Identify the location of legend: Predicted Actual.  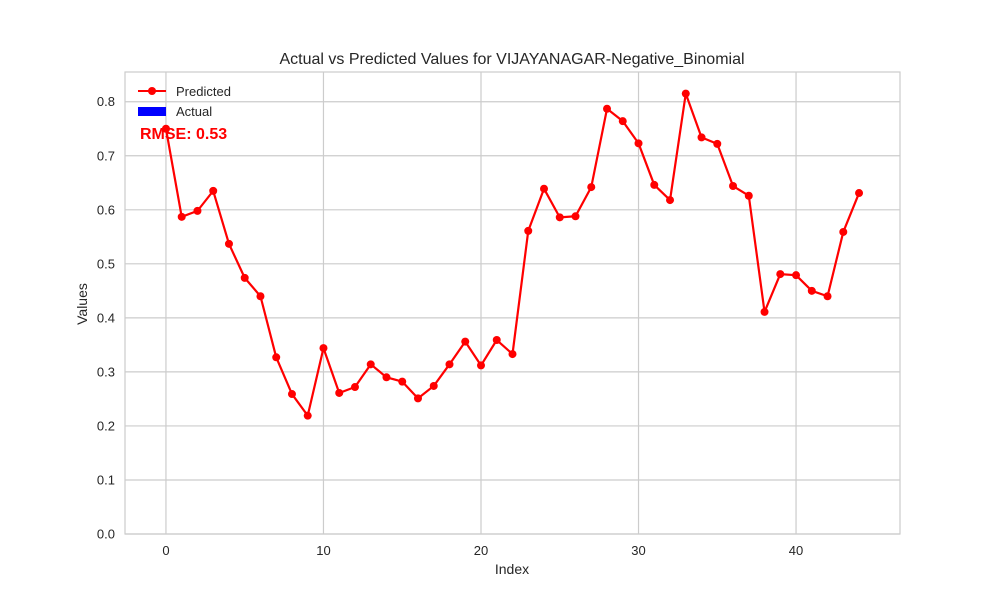
(184, 101).